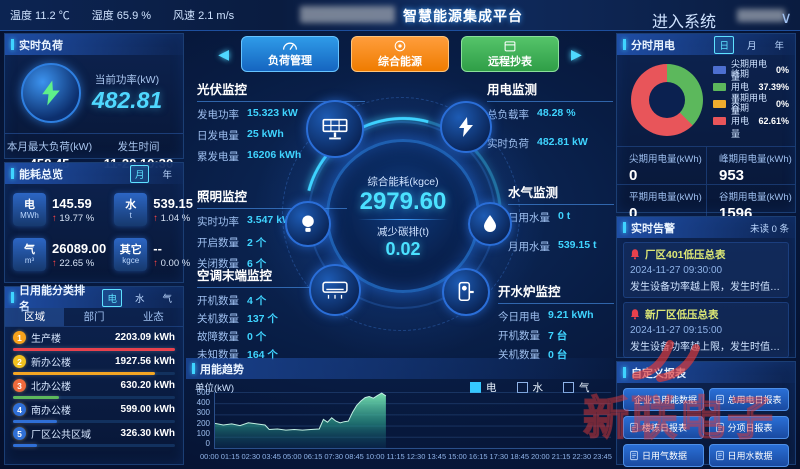 The height and width of the screenshot is (469, 800). I want to click on gas-badge-icon: 气 m³, so click(29, 254).